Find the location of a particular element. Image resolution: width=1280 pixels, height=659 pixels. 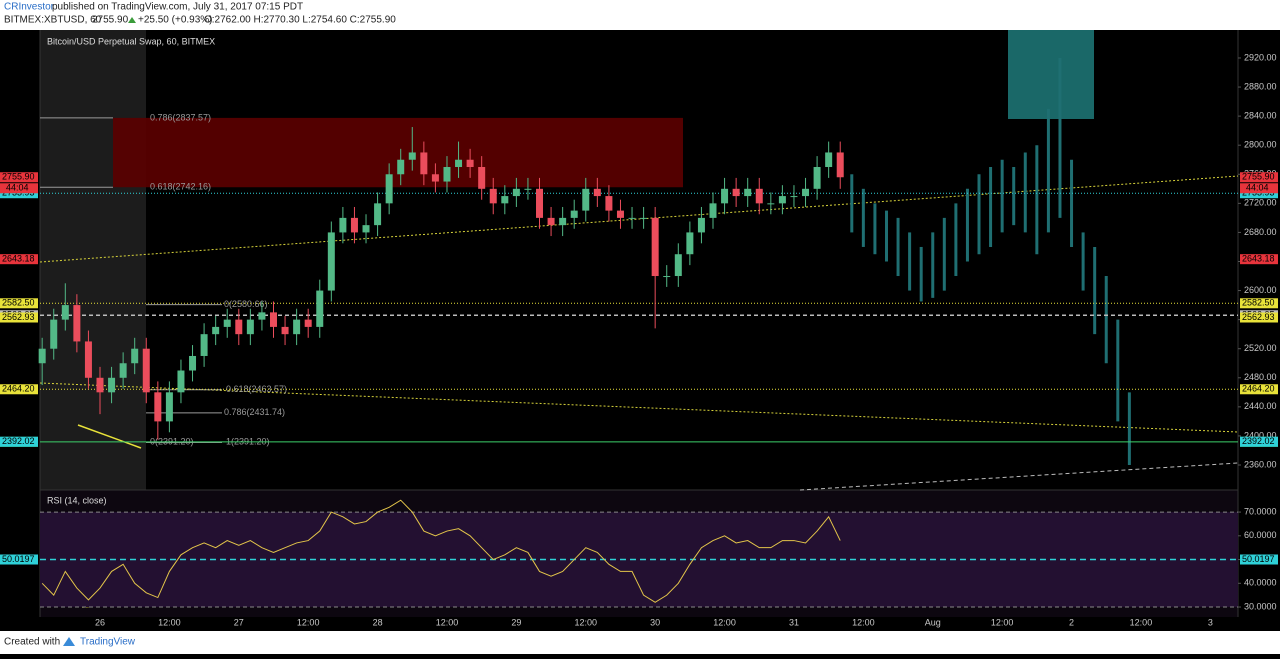

price-badge-label: 2582.50 is located at coordinates (18, 303).